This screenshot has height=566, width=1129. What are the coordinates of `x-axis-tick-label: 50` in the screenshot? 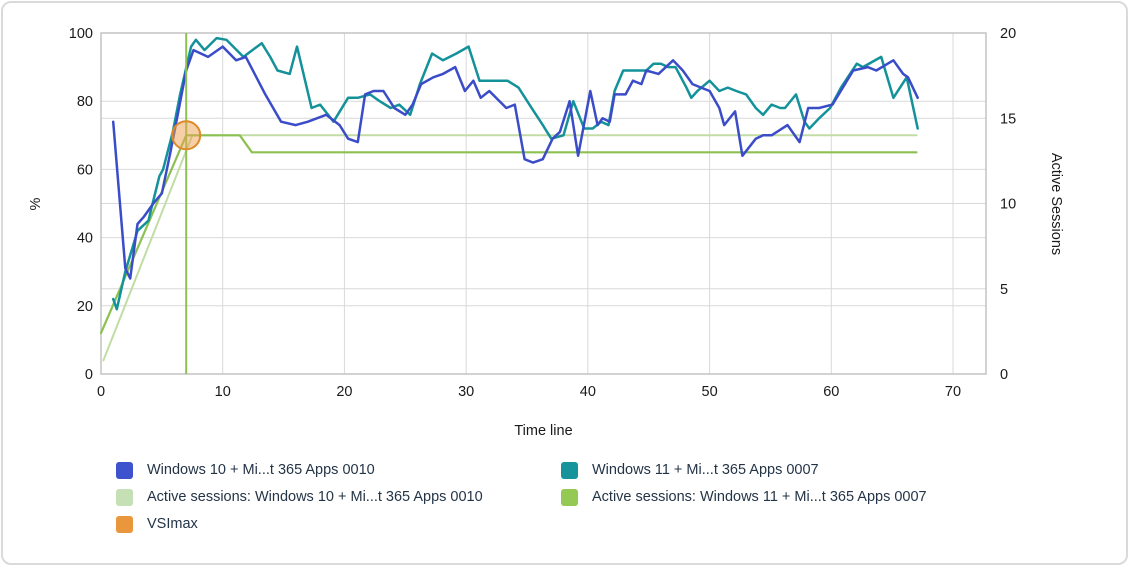 It's located at (710, 392).